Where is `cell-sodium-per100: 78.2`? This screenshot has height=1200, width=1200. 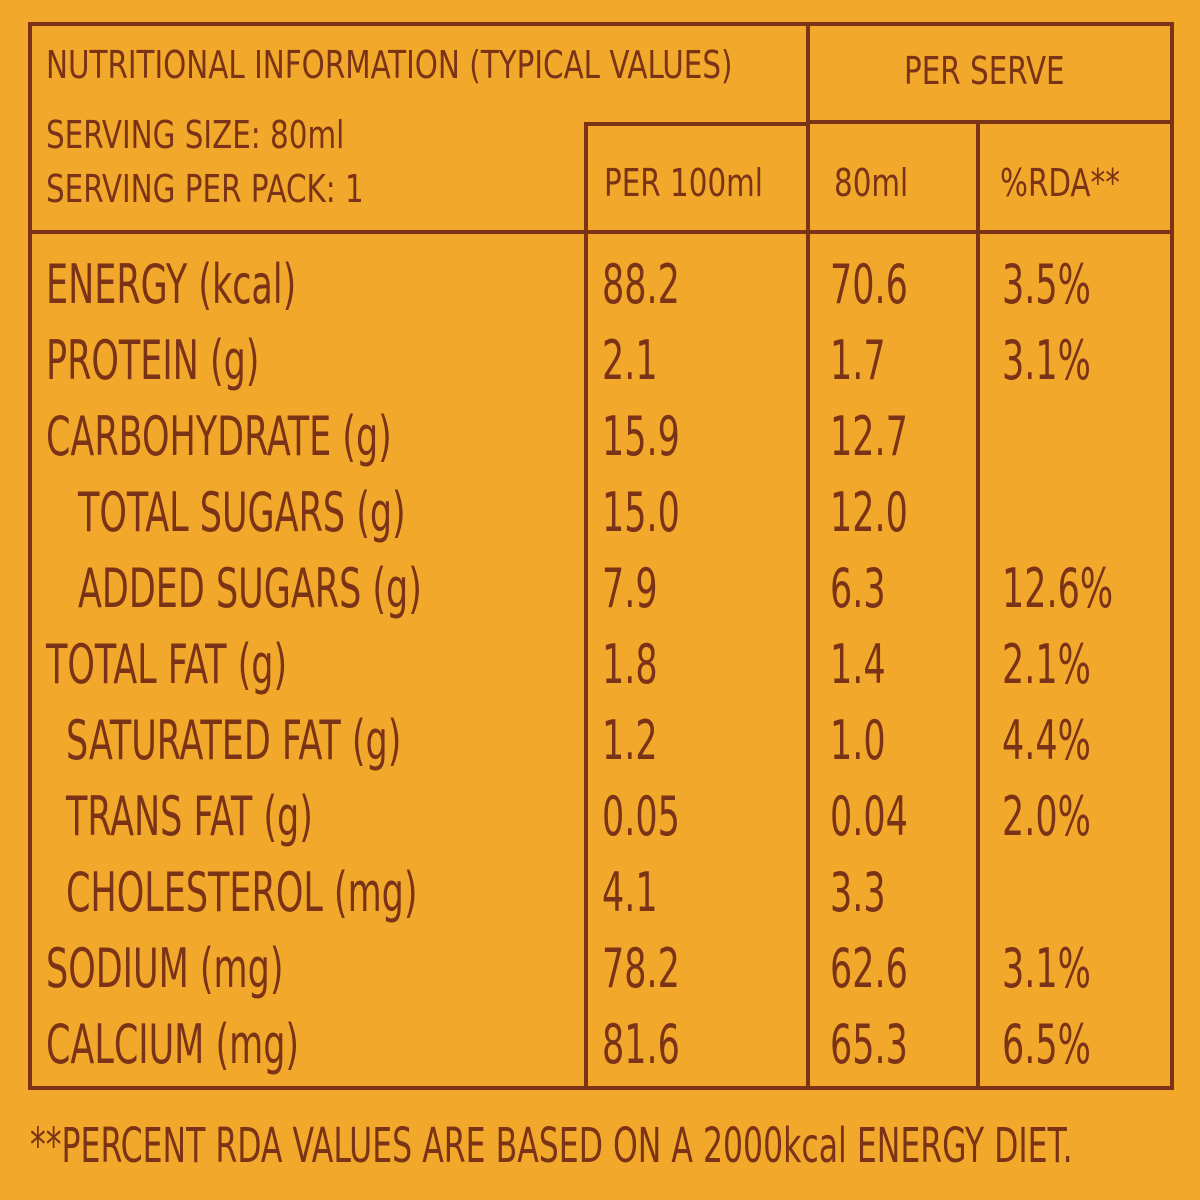
cell-sodium-per100: 78.2 is located at coordinates (641, 968).